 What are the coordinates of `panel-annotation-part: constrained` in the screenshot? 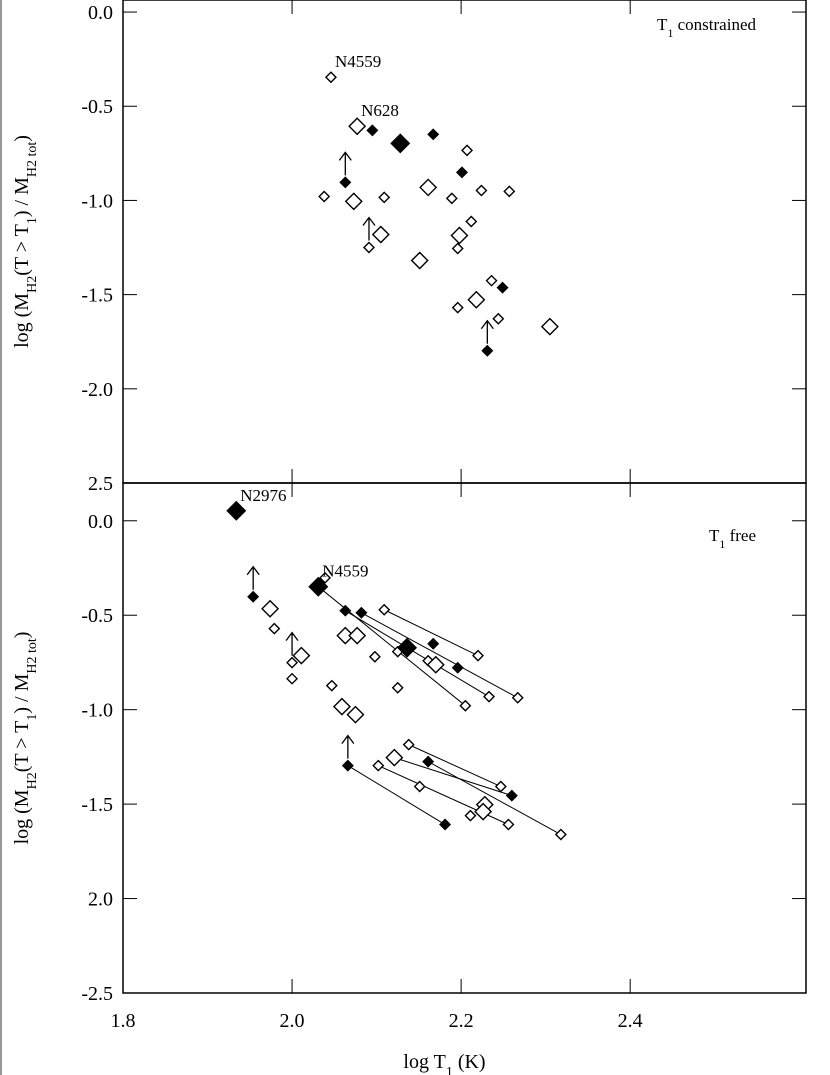 It's located at (714, 24).